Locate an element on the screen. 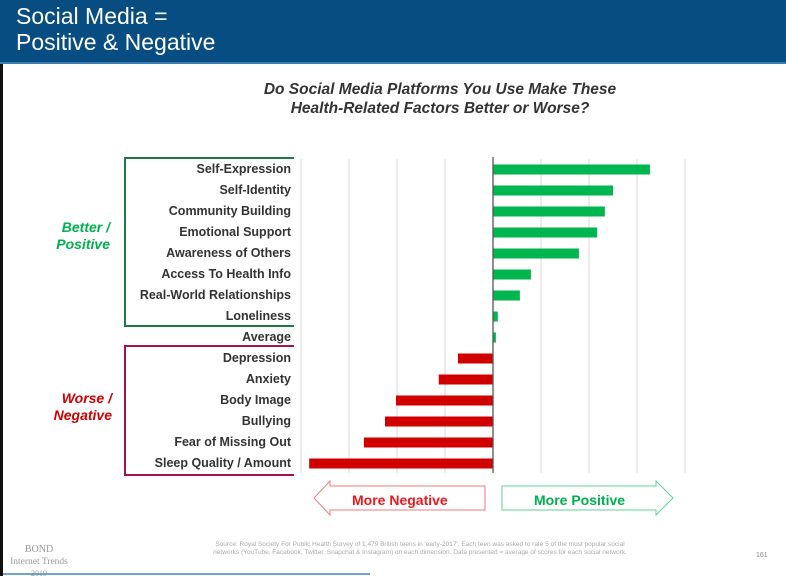  negative-group-label-line2: Negative is located at coordinates (82, 415).